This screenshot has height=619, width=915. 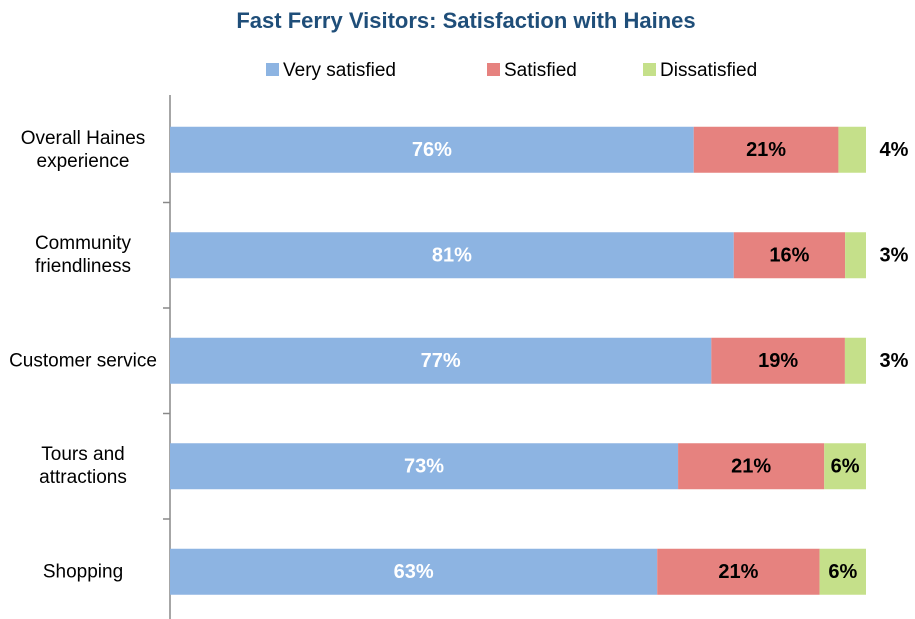 I want to click on y-tick-label: Overall Haines experience, so click(x=83, y=149).